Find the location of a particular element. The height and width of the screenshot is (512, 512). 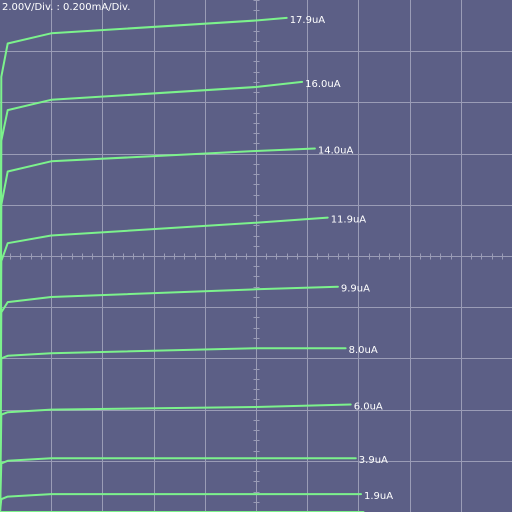

trace-label: 17.9uA is located at coordinates (308, 20).